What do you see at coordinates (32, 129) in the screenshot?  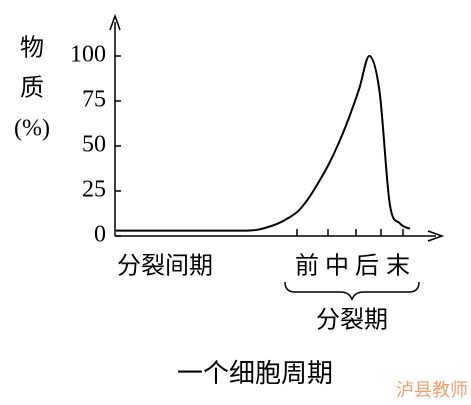 I see `y-label: (%)` at bounding box center [32, 129].